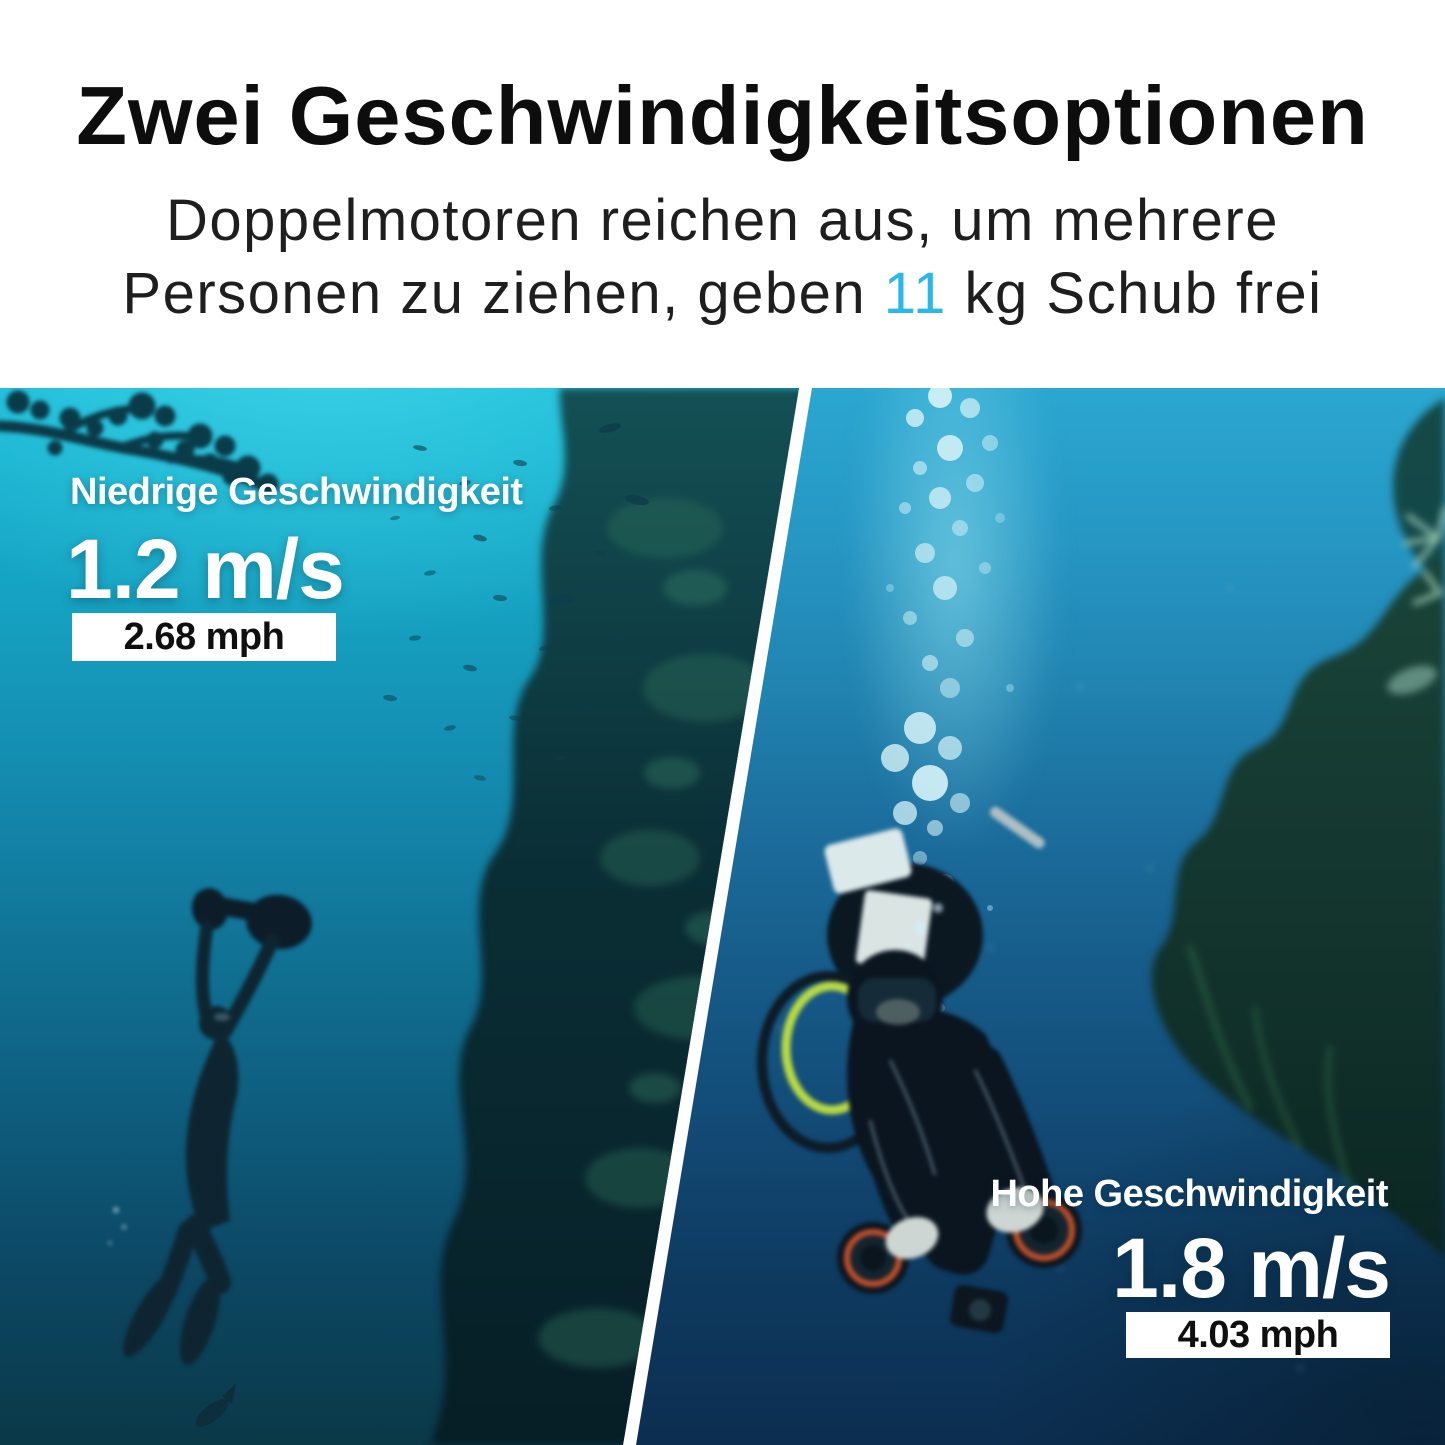  What do you see at coordinates (222, 1017) in the screenshot?
I see `dive-mask` at bounding box center [222, 1017].